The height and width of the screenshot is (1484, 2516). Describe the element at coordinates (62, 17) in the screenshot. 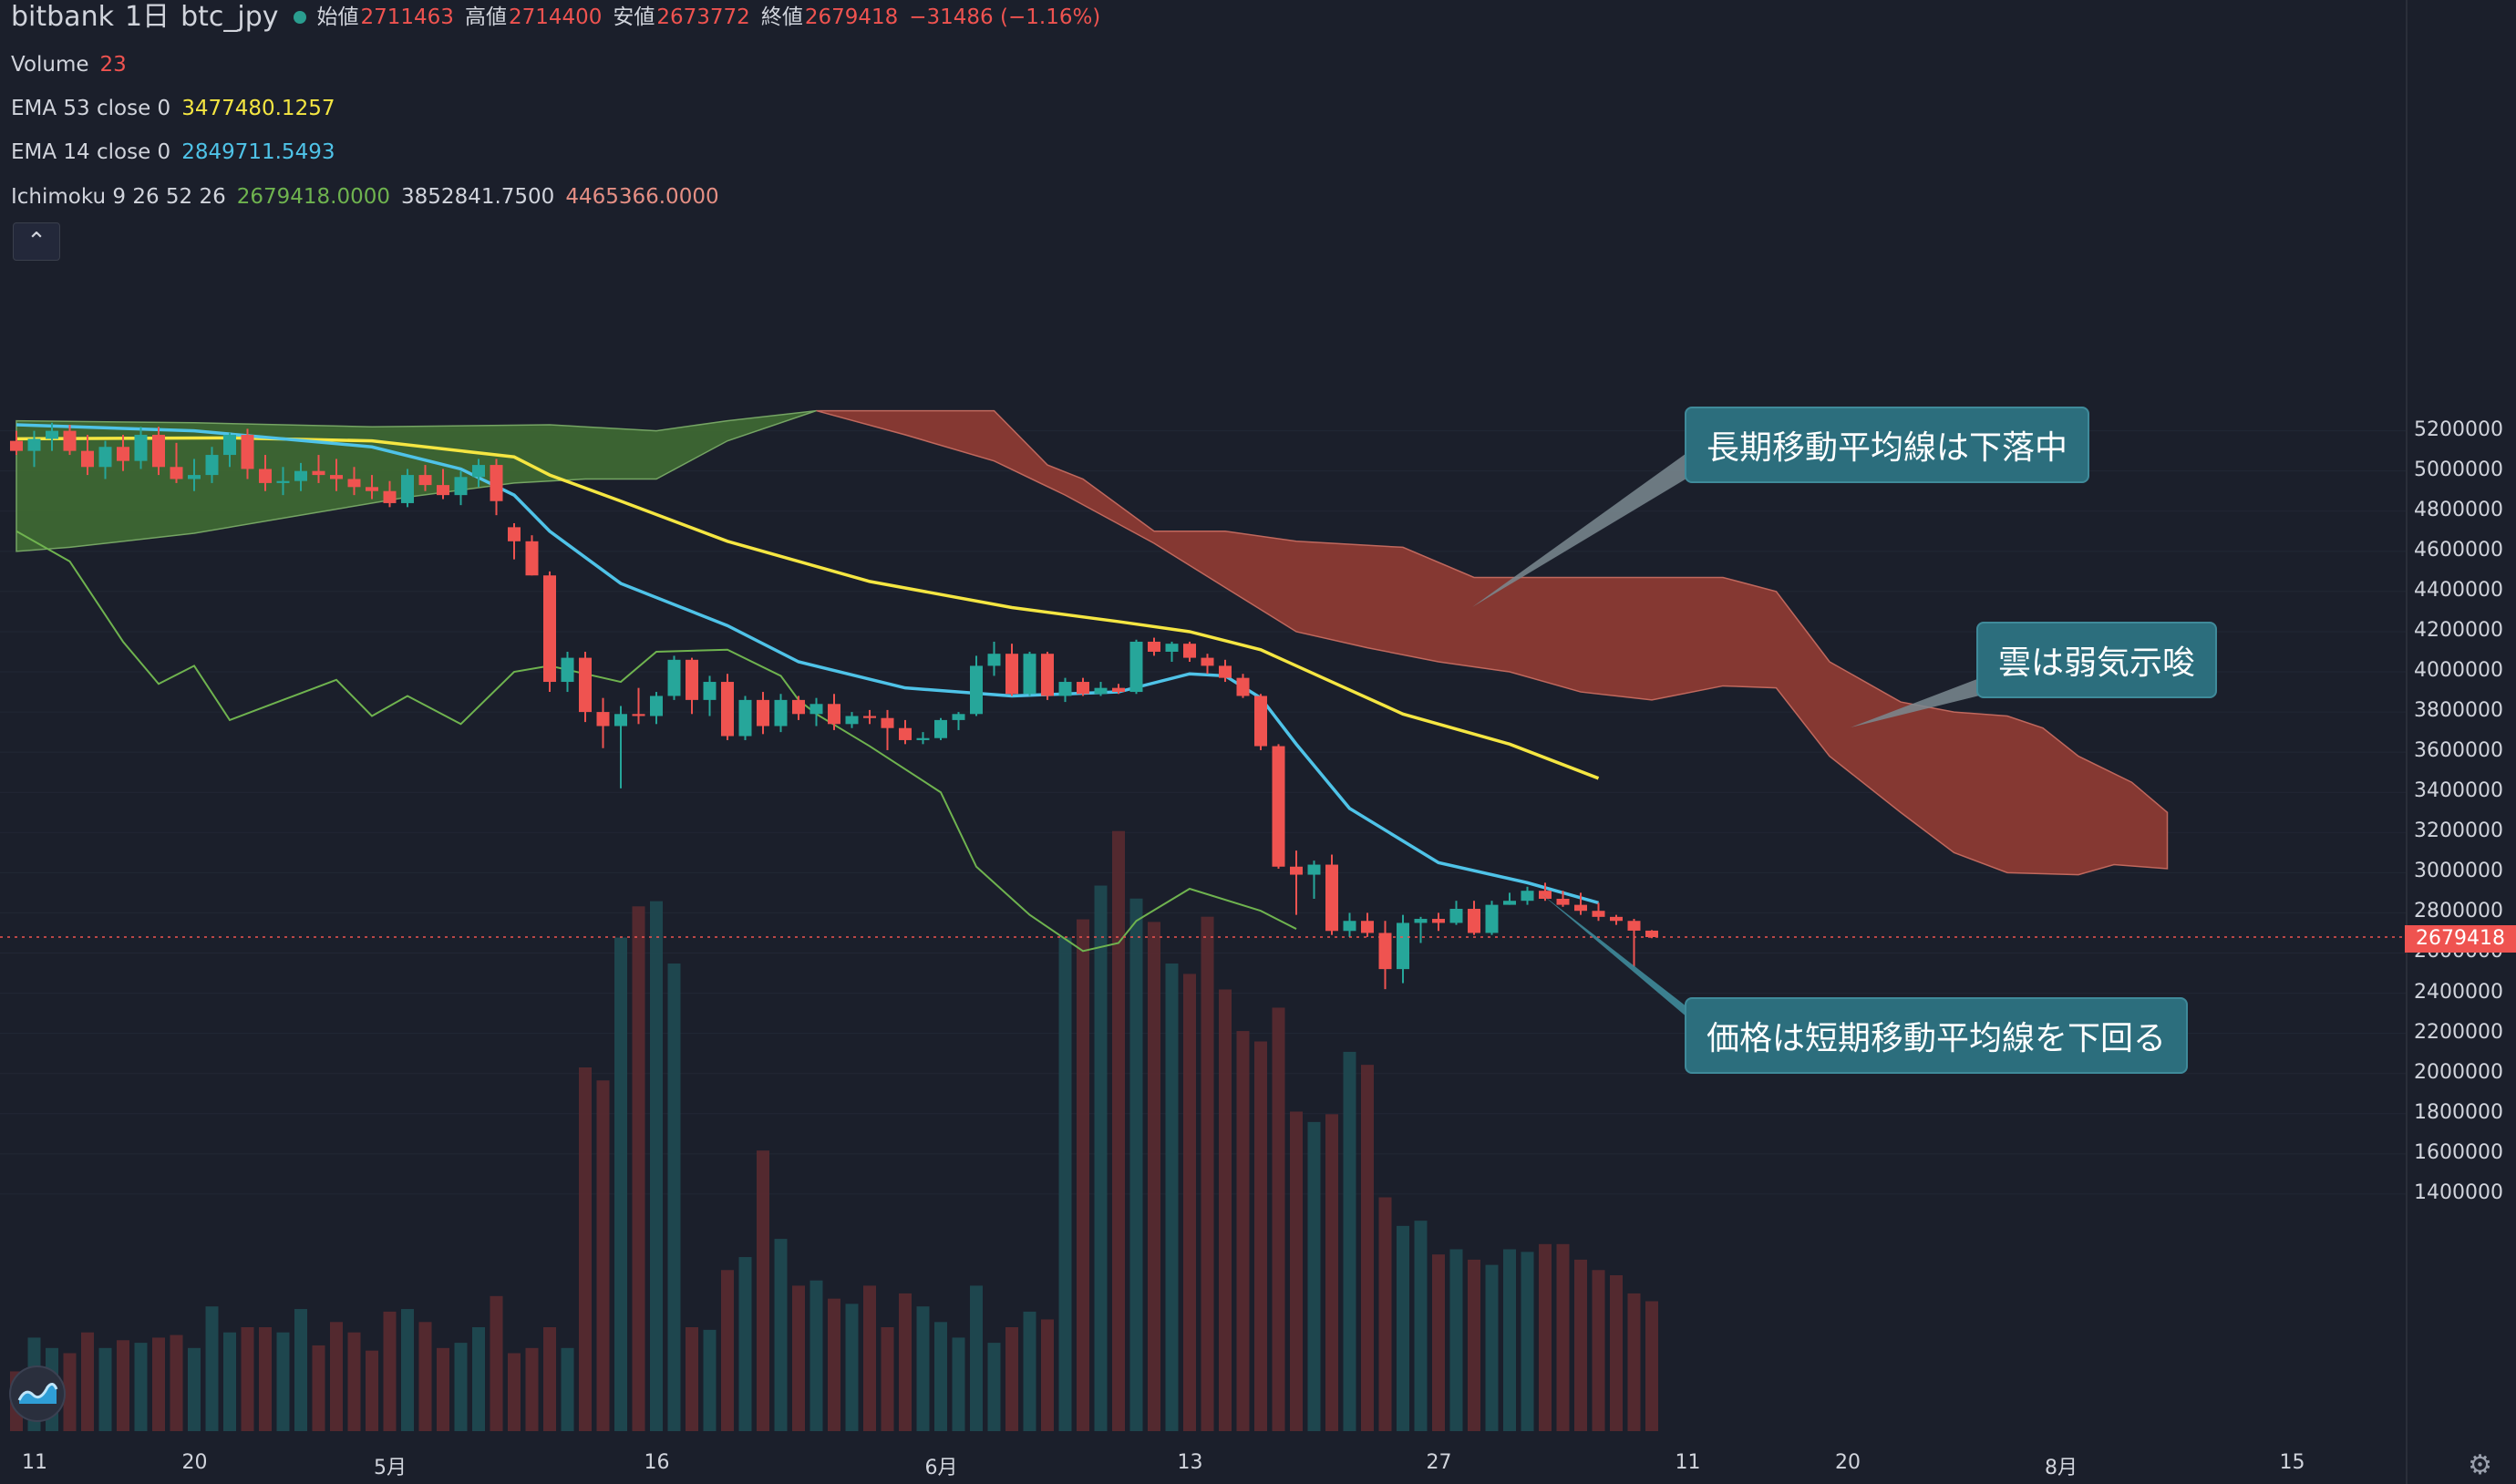

I see `exchange-name: bitbank` at that location.